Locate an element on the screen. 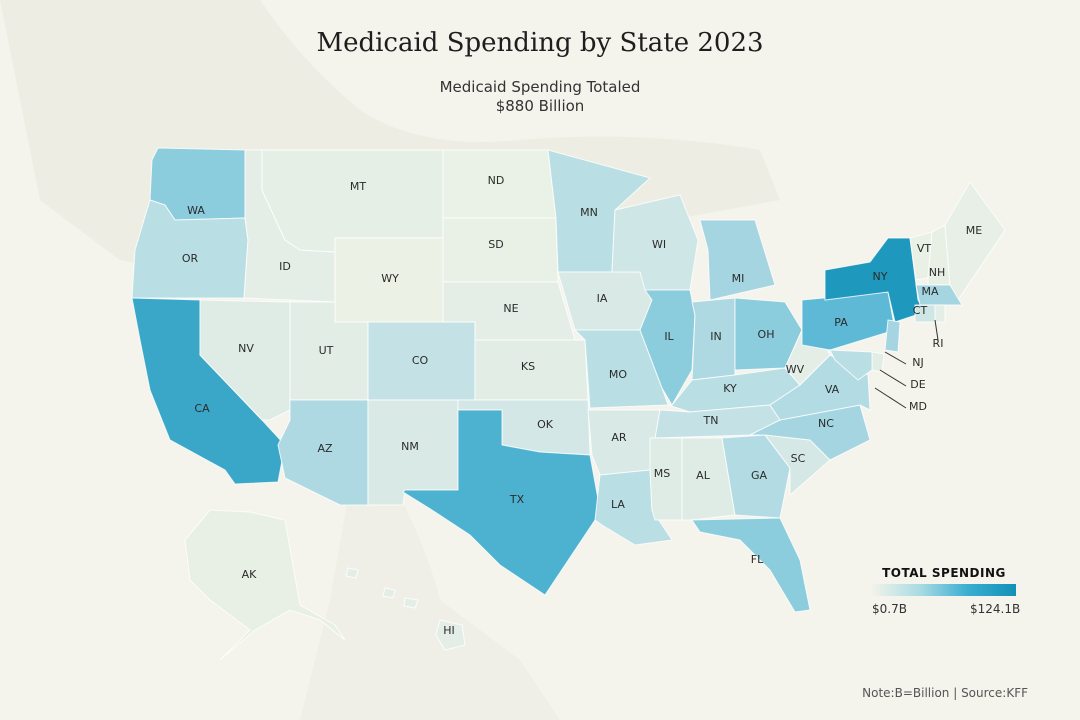 This screenshot has height=720, width=1080. state-label-ca: CA is located at coordinates (202, 408).